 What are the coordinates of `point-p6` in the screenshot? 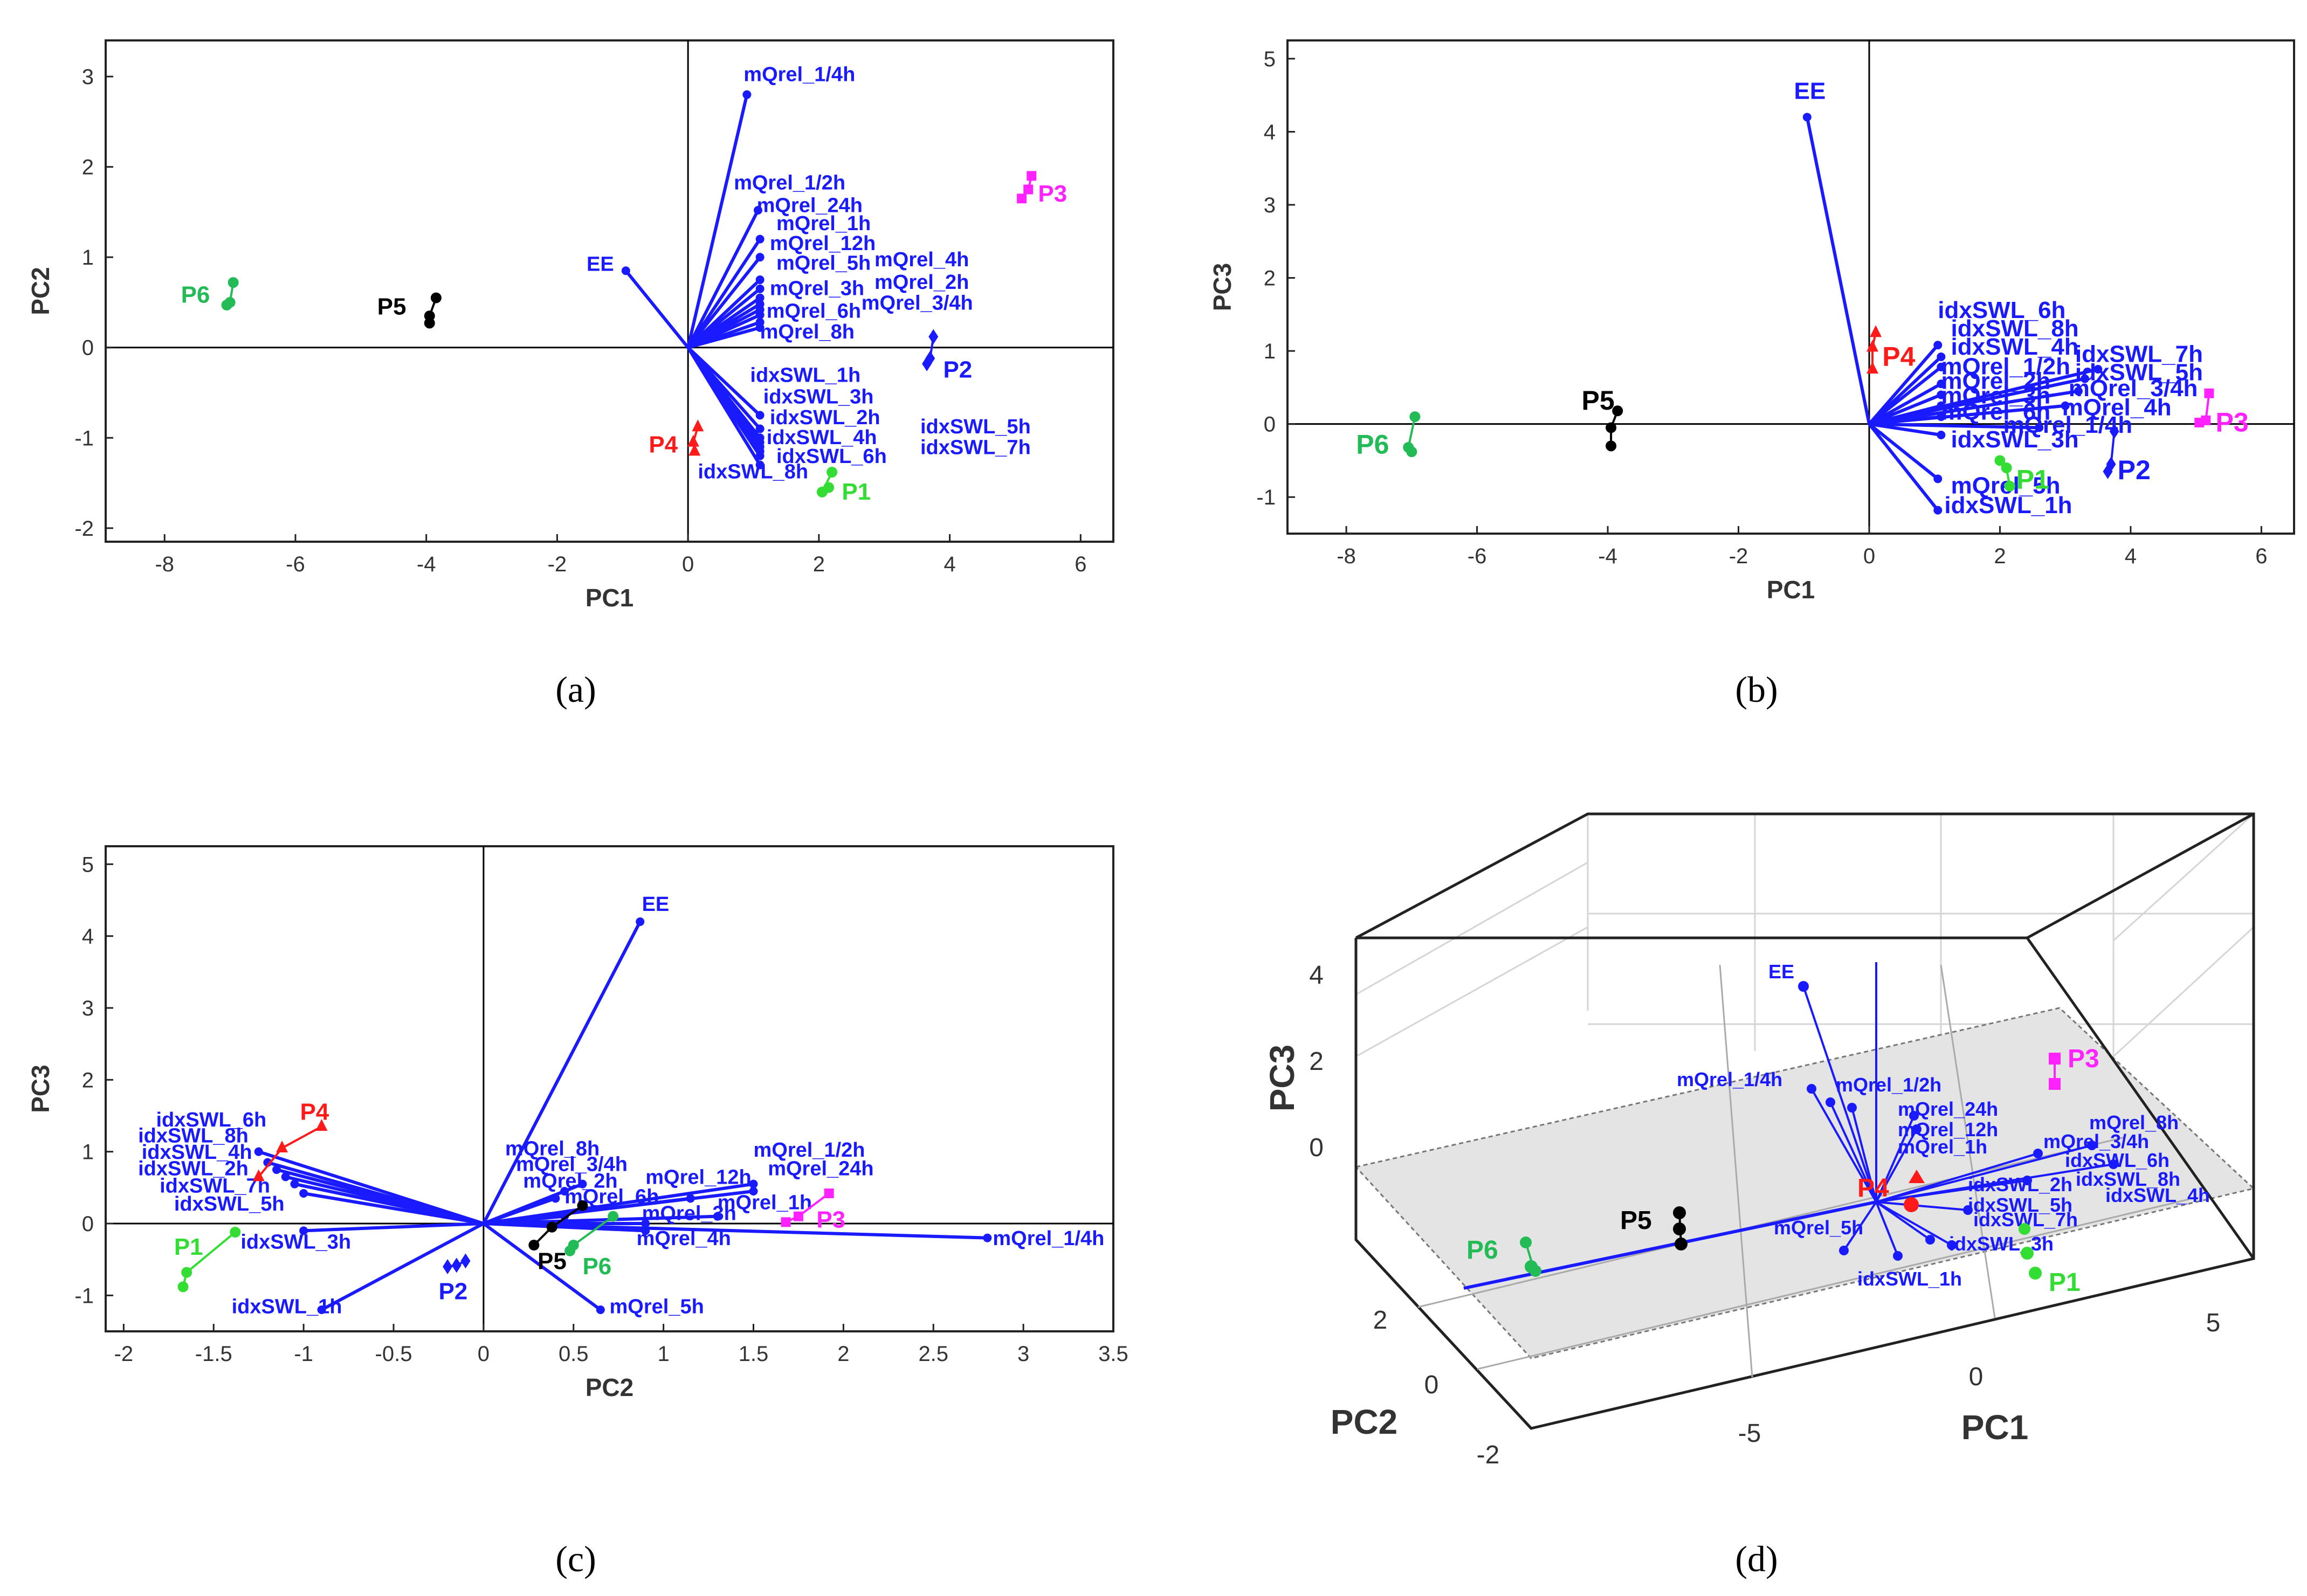 It's located at (234, 283).